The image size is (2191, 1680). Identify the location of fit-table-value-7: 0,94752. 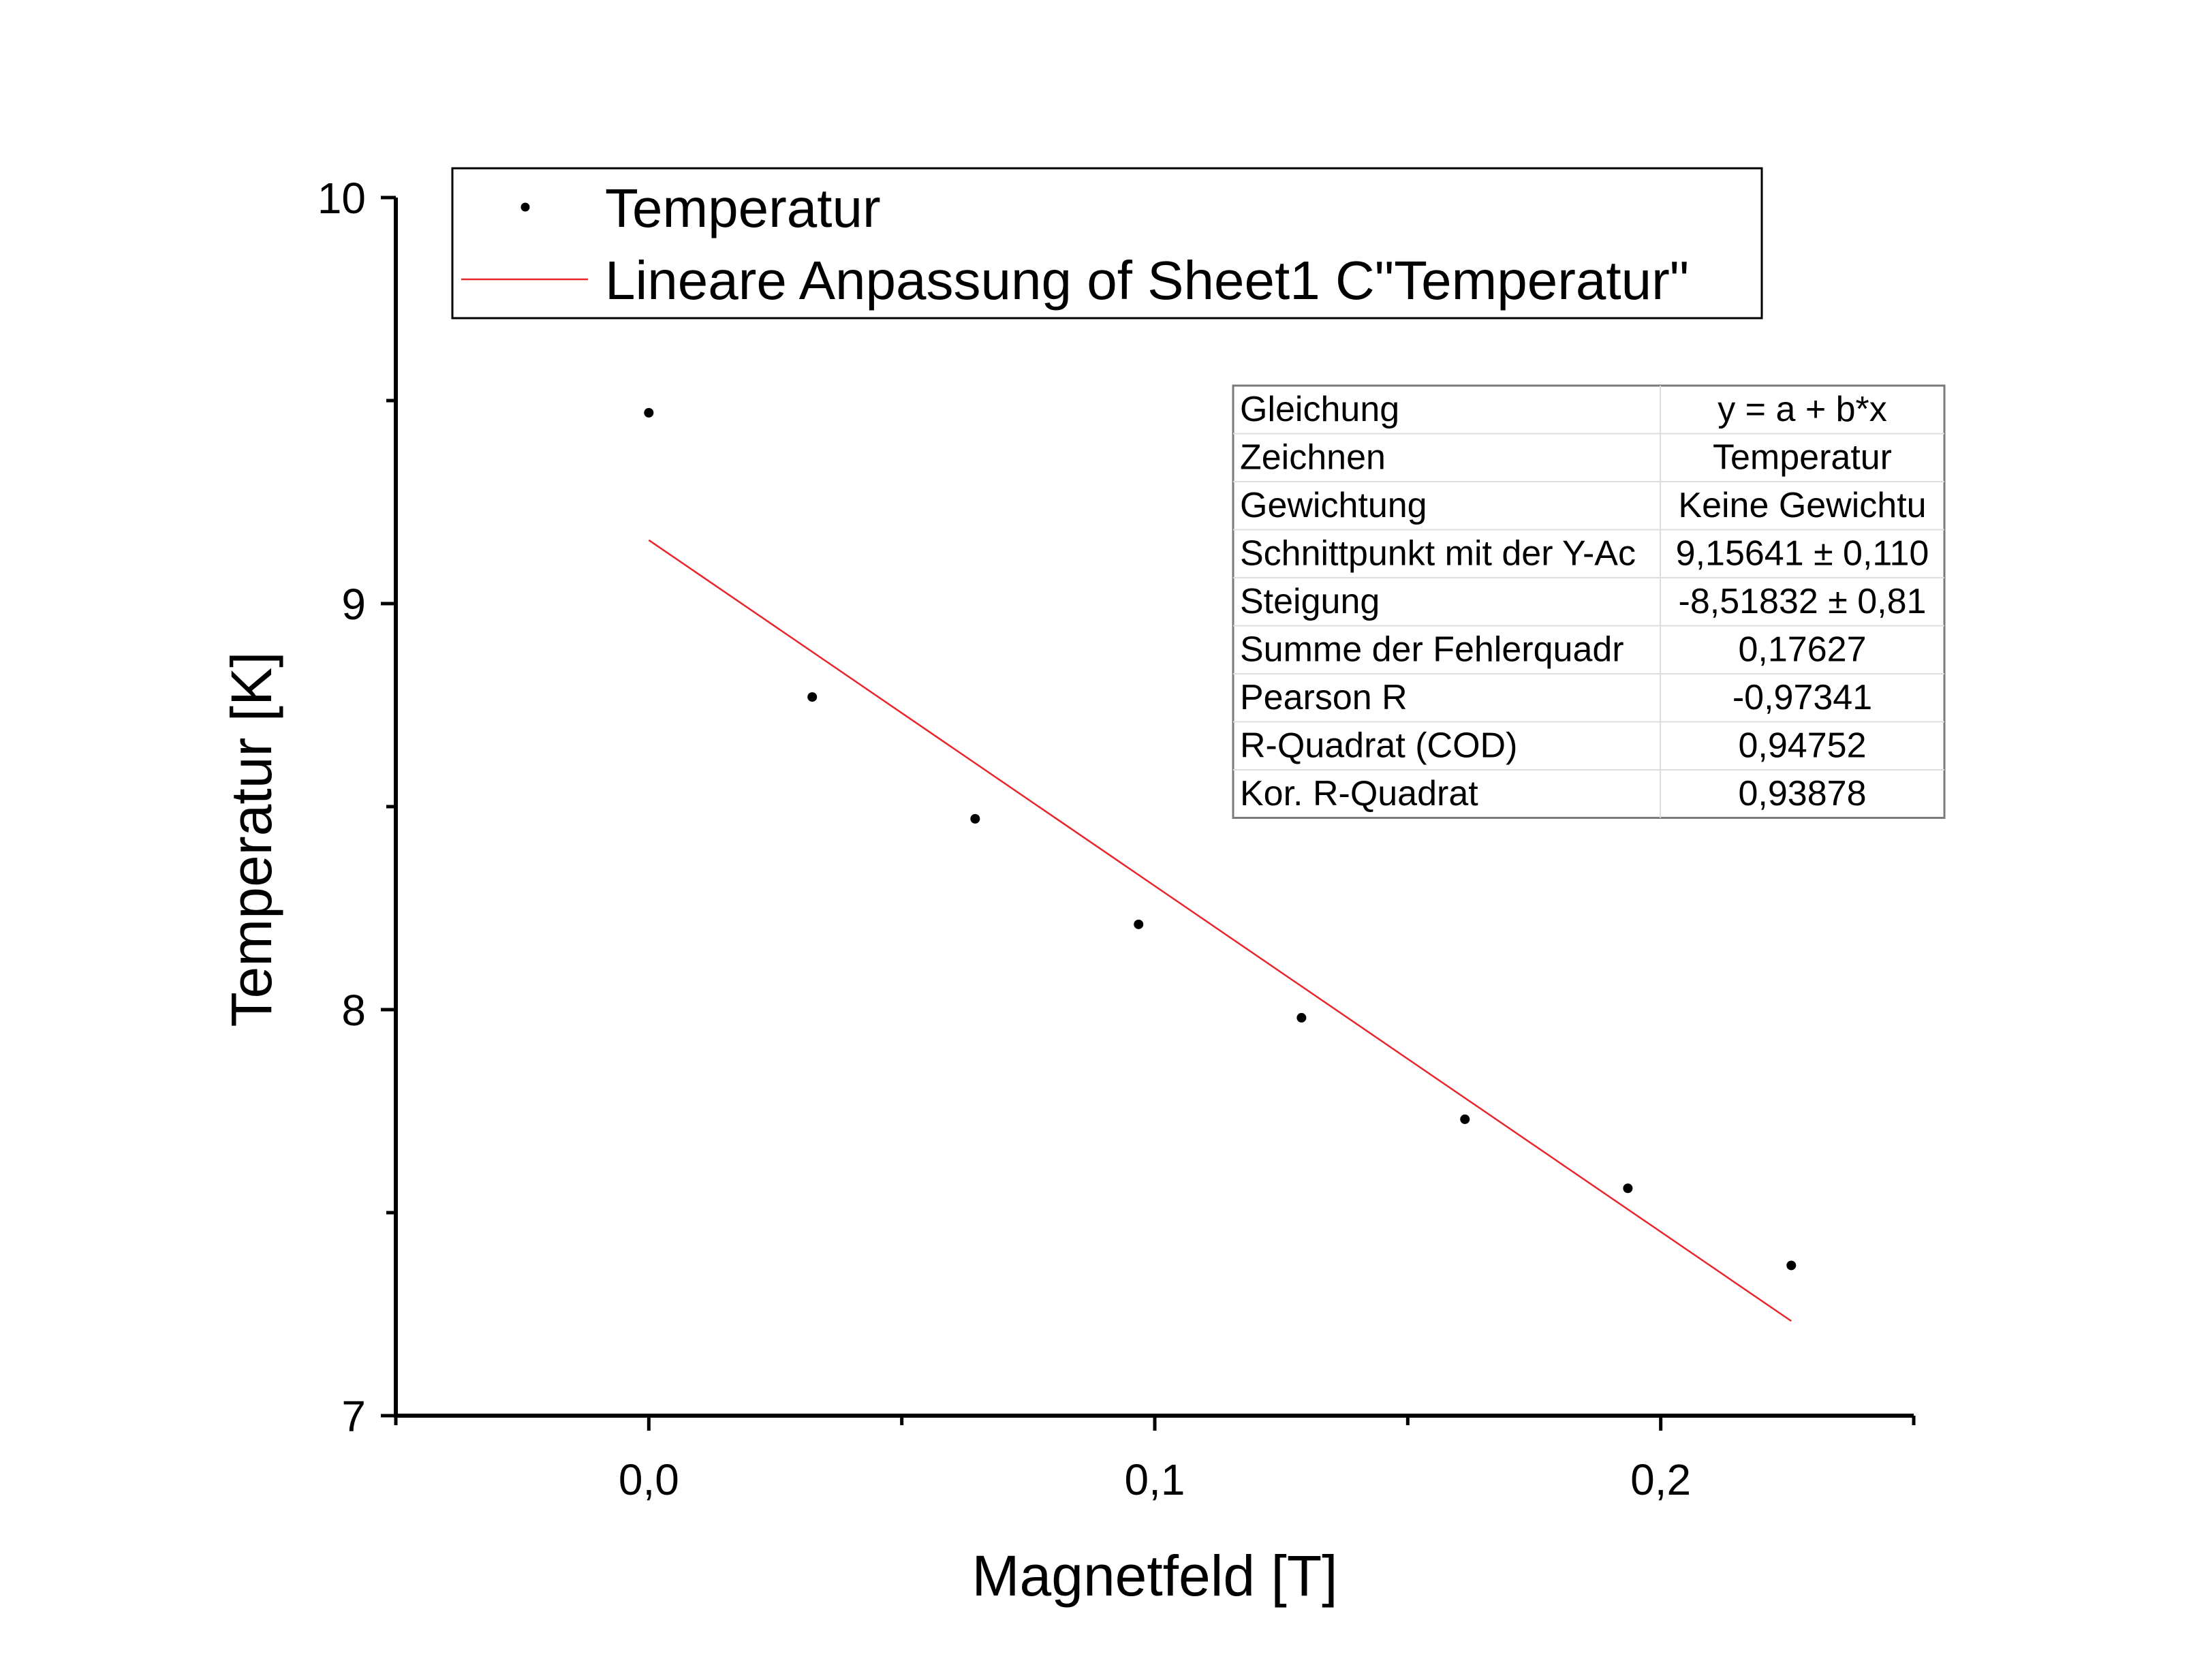
(1803, 746).